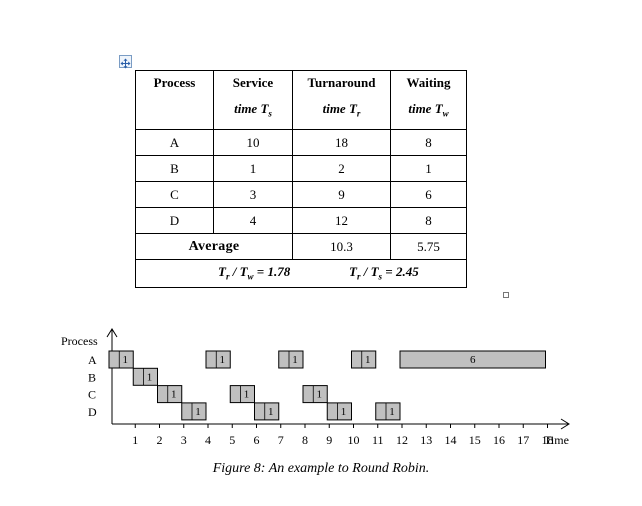  What do you see at coordinates (254, 273) in the screenshot?
I see `ratio-tr-tw: Tr / Tw = 1.78` at bounding box center [254, 273].